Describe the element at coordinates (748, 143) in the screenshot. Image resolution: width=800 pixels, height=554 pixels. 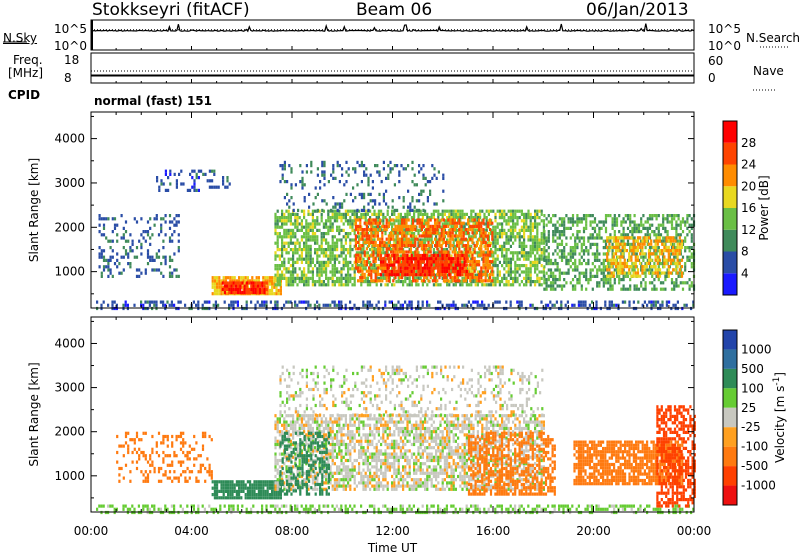
I see `power-colorbar-tick-6: 28` at that location.